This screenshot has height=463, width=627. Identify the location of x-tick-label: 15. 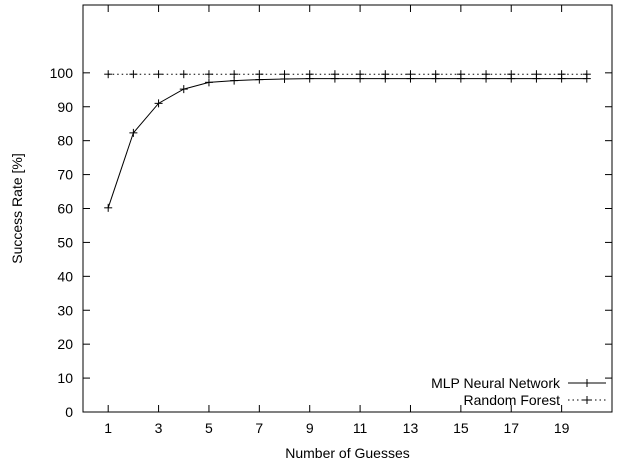
(461, 428).